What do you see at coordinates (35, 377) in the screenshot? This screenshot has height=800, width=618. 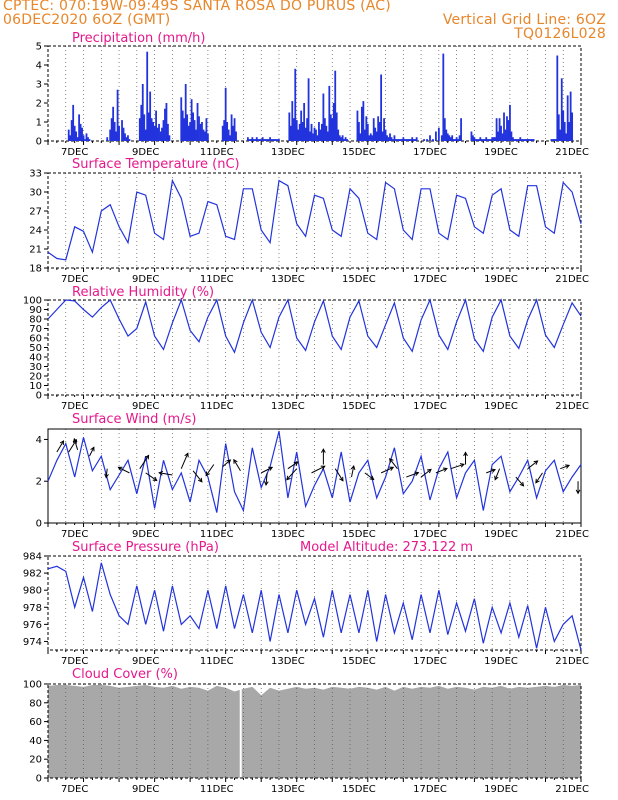 I see `panel-3-ytick-label-20: 20` at bounding box center [35, 377].